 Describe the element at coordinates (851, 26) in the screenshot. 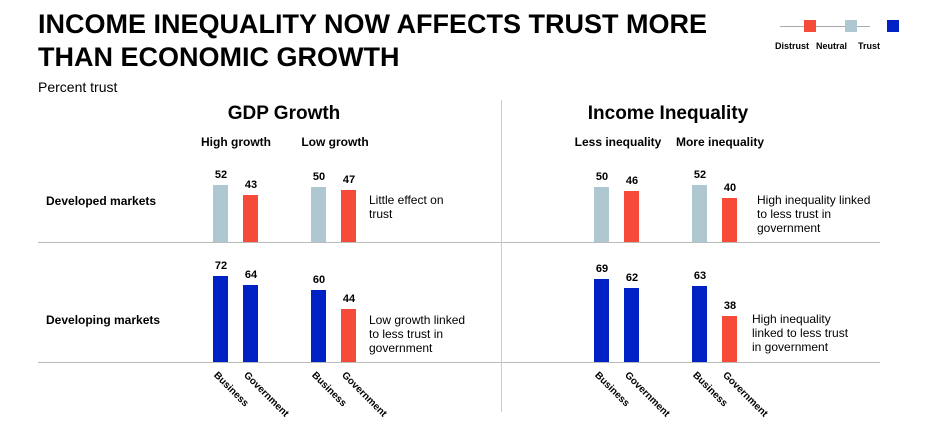

I see `legend-swatch-neutral` at that location.